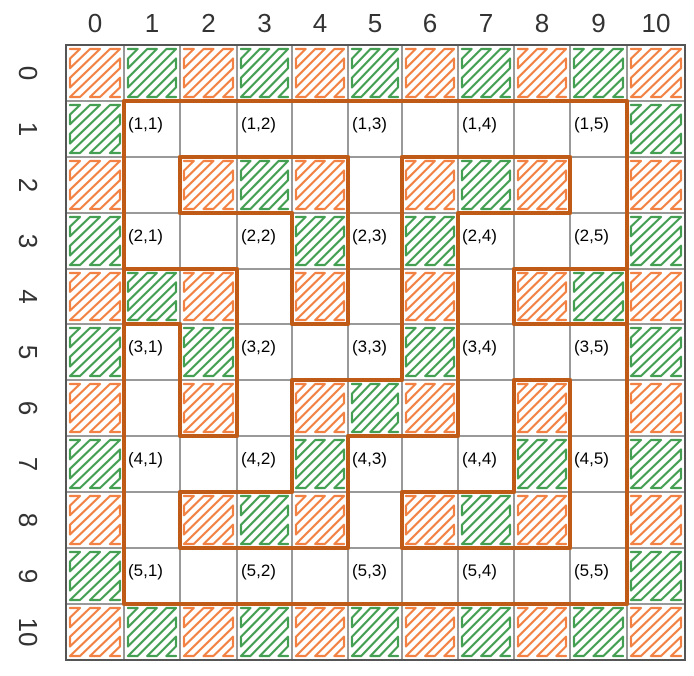  I want to click on column-label: 5, so click(375, 23).